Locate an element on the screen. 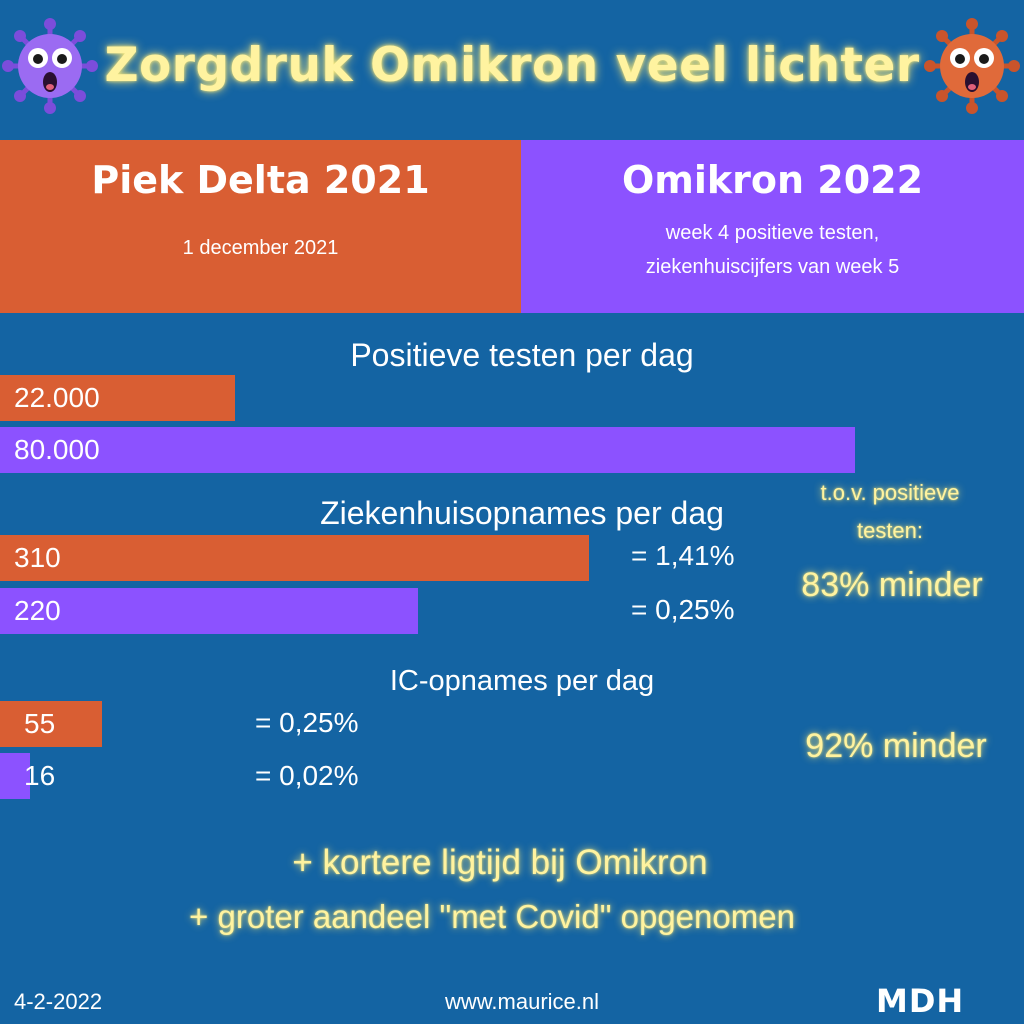  omikron-panel-title: Omikron 2022 is located at coordinates (772, 180).